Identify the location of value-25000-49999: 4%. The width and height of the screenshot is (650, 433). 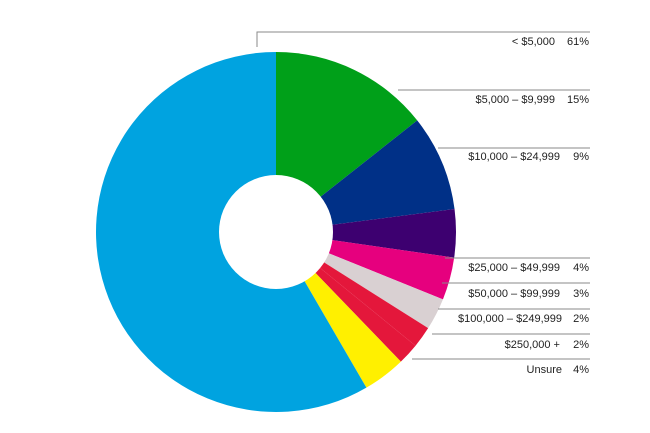
(581, 268).